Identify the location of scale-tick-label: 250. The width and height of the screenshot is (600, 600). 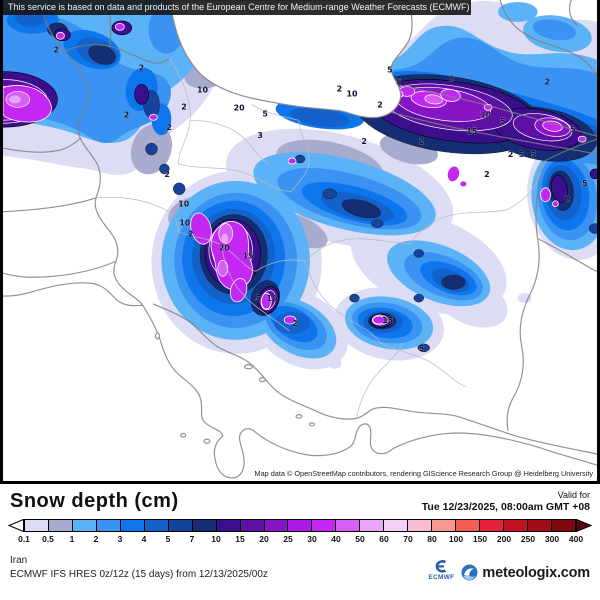
(528, 539).